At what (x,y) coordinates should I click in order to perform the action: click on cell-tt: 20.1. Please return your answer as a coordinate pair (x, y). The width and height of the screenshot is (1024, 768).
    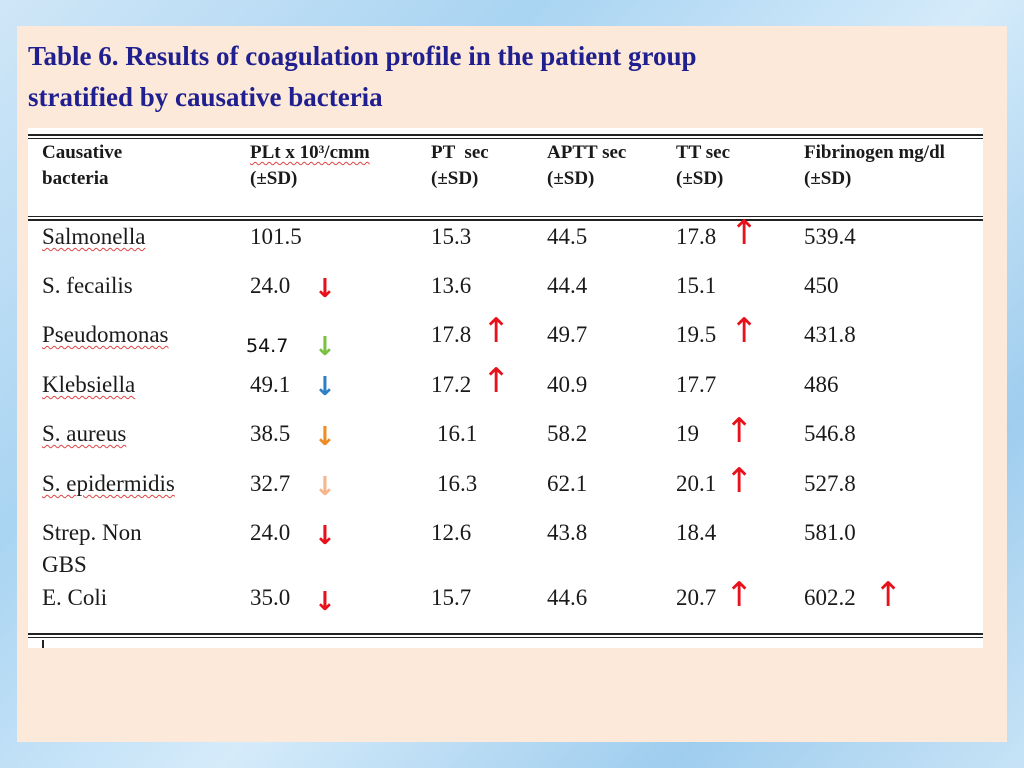
    Looking at the image, I should click on (696, 483).